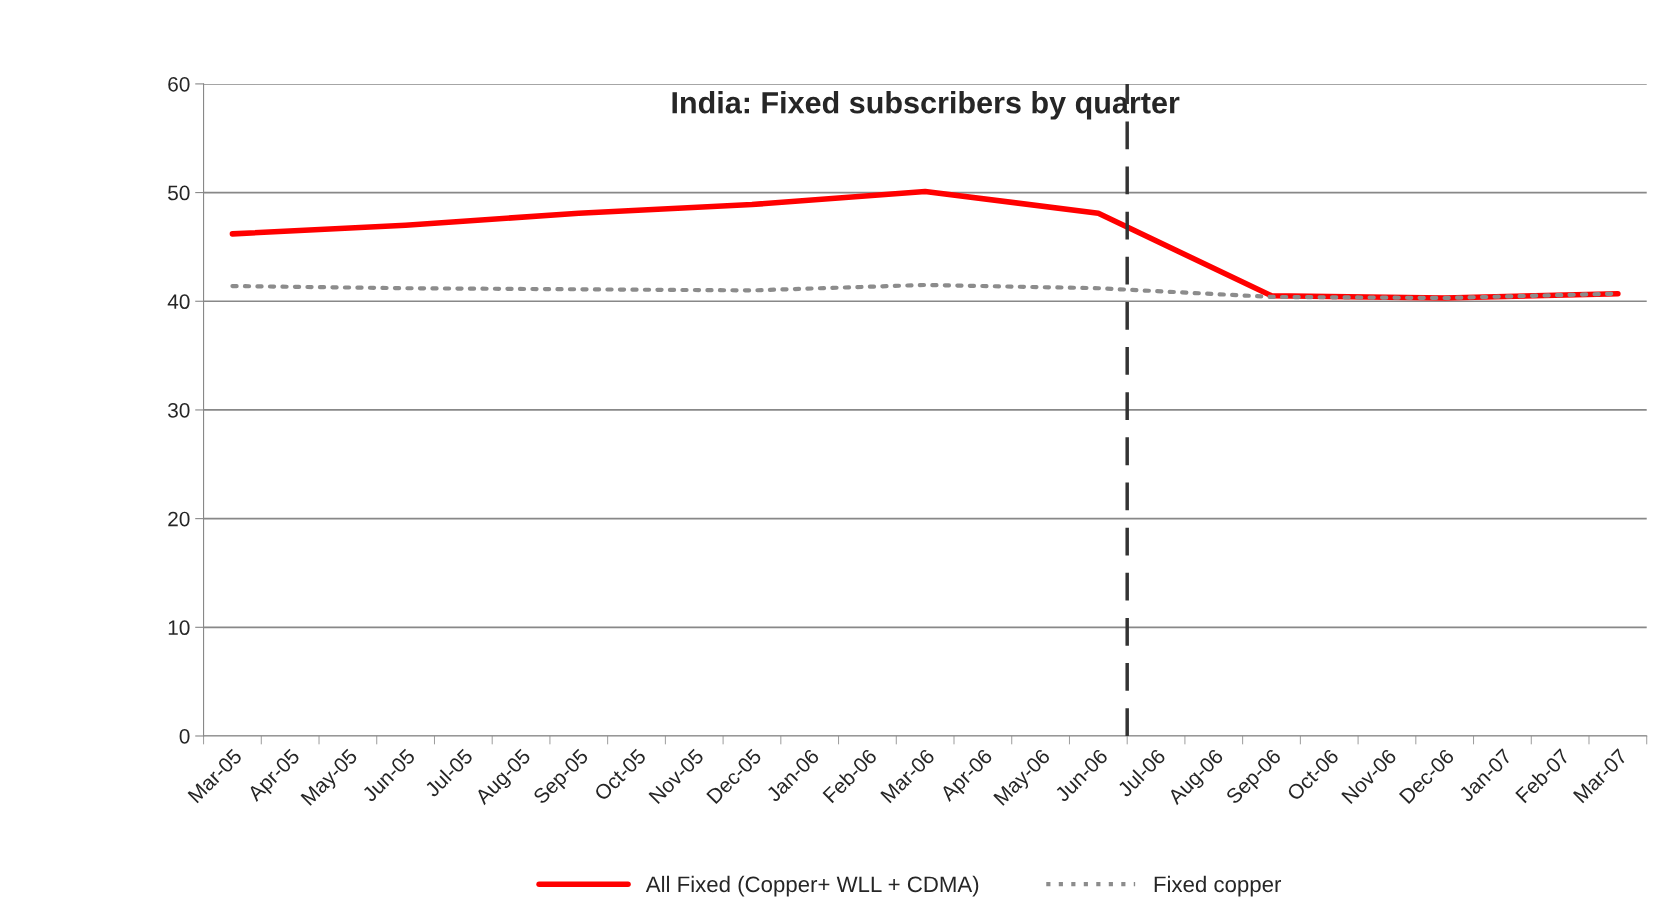 Image resolution: width=1655 pixels, height=912 pixels. I want to click on y-tick-label: 40, so click(178, 302).